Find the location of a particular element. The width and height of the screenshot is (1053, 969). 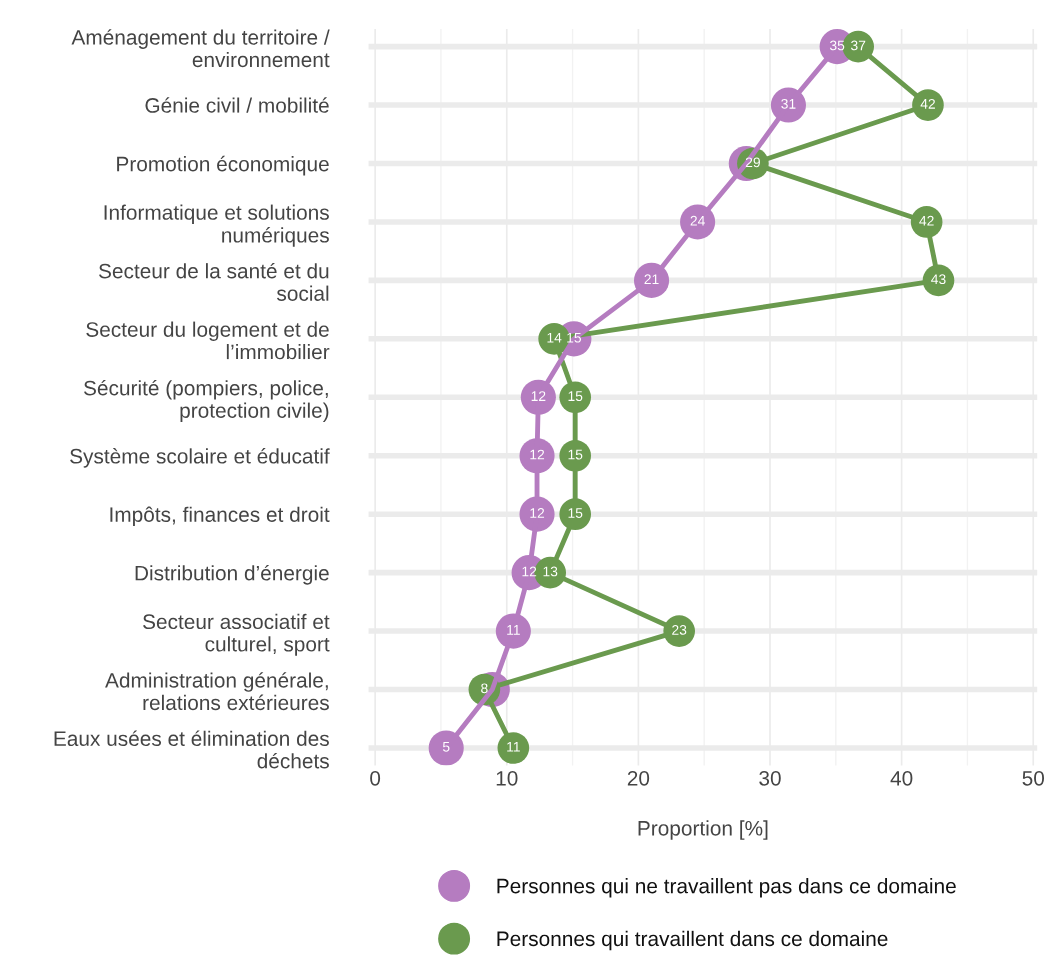

x-tick-label: 40 is located at coordinates (901, 778).